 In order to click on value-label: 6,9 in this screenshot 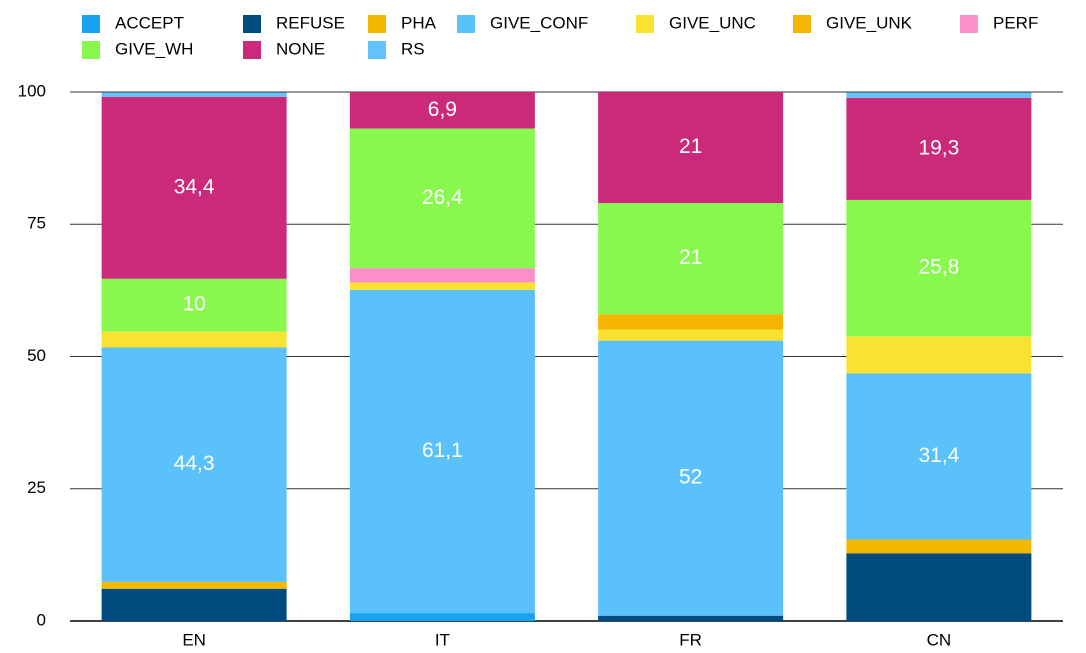, I will do `click(442, 109)`.